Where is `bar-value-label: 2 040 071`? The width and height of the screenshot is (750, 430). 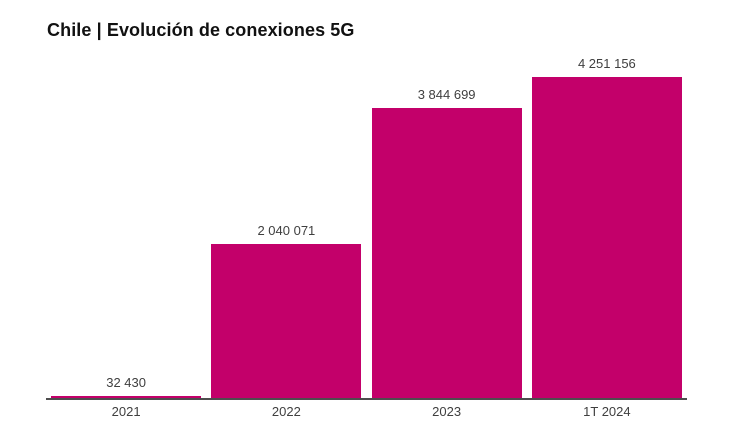 bar-value-label: 2 040 071 is located at coordinates (286, 230).